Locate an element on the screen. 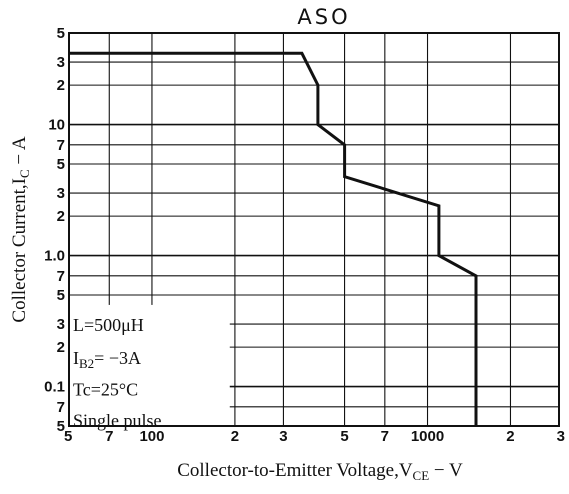 The height and width of the screenshot is (494, 569). annotation-line: L=500μH is located at coordinates (108, 325).